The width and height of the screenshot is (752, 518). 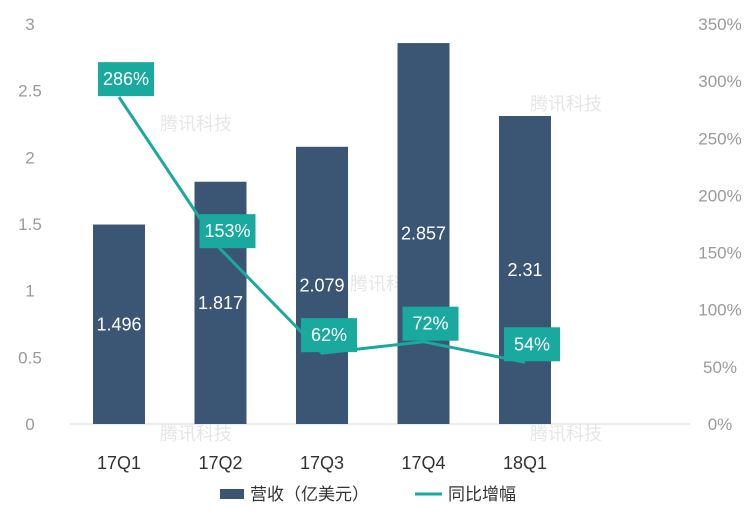 What do you see at coordinates (29, 424) in the screenshot?
I see `left-tick-label: 0` at bounding box center [29, 424].